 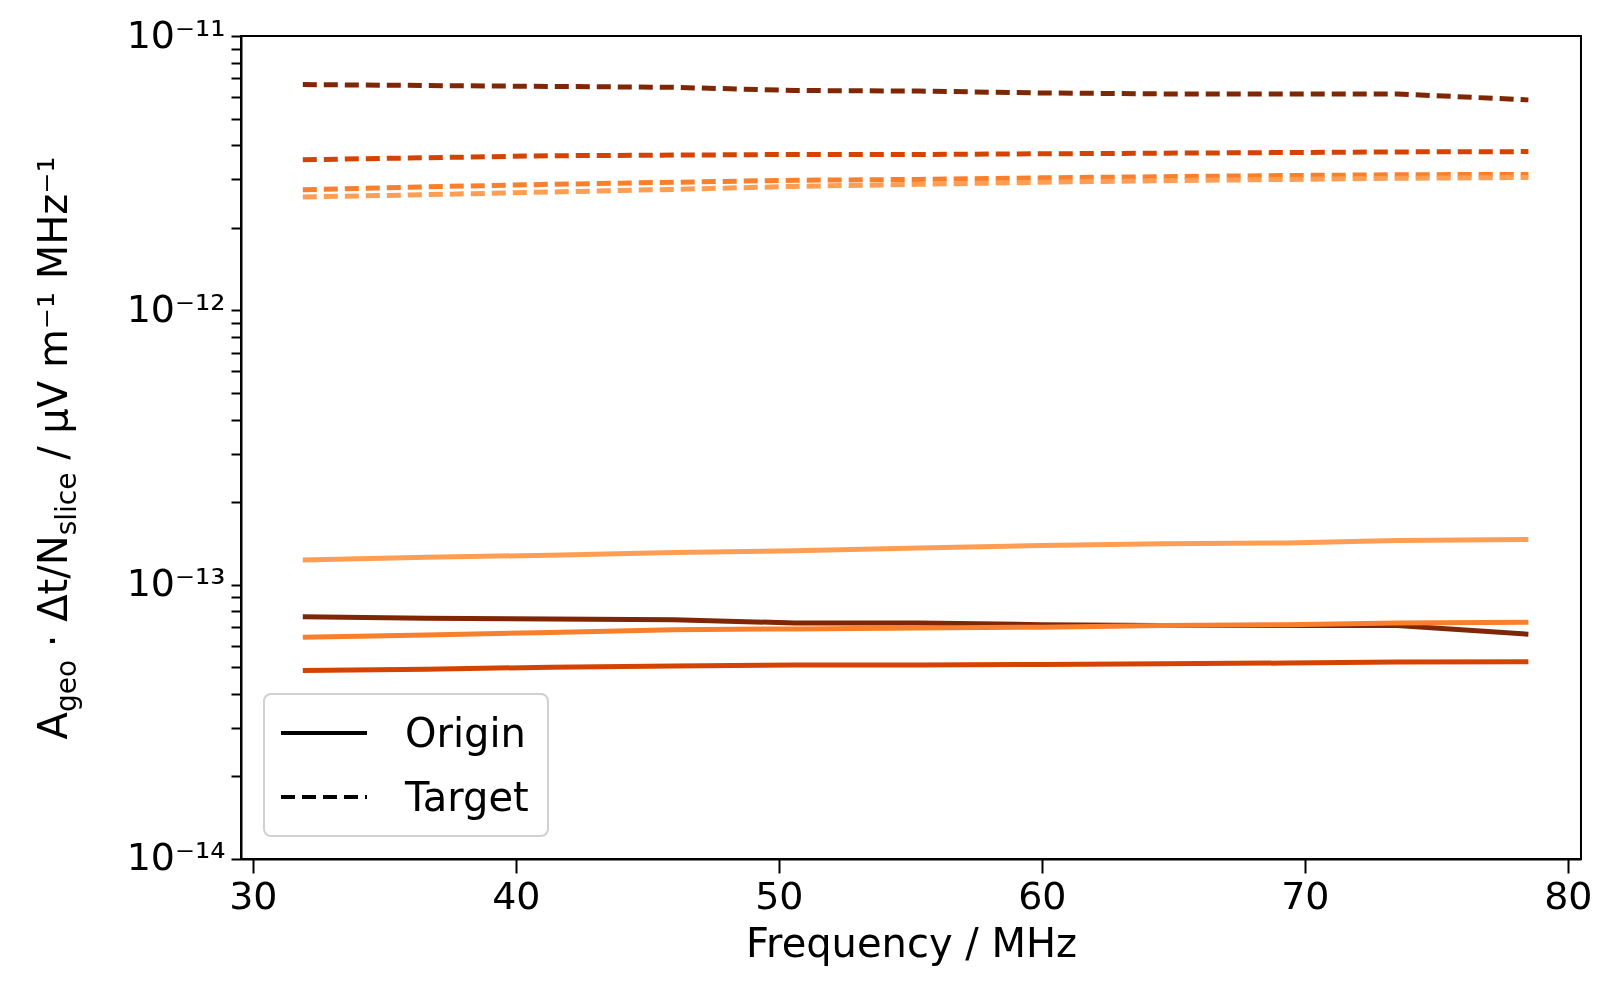 I want to click on y-tick-label: 10⁻¹³, so click(x=176, y=583).